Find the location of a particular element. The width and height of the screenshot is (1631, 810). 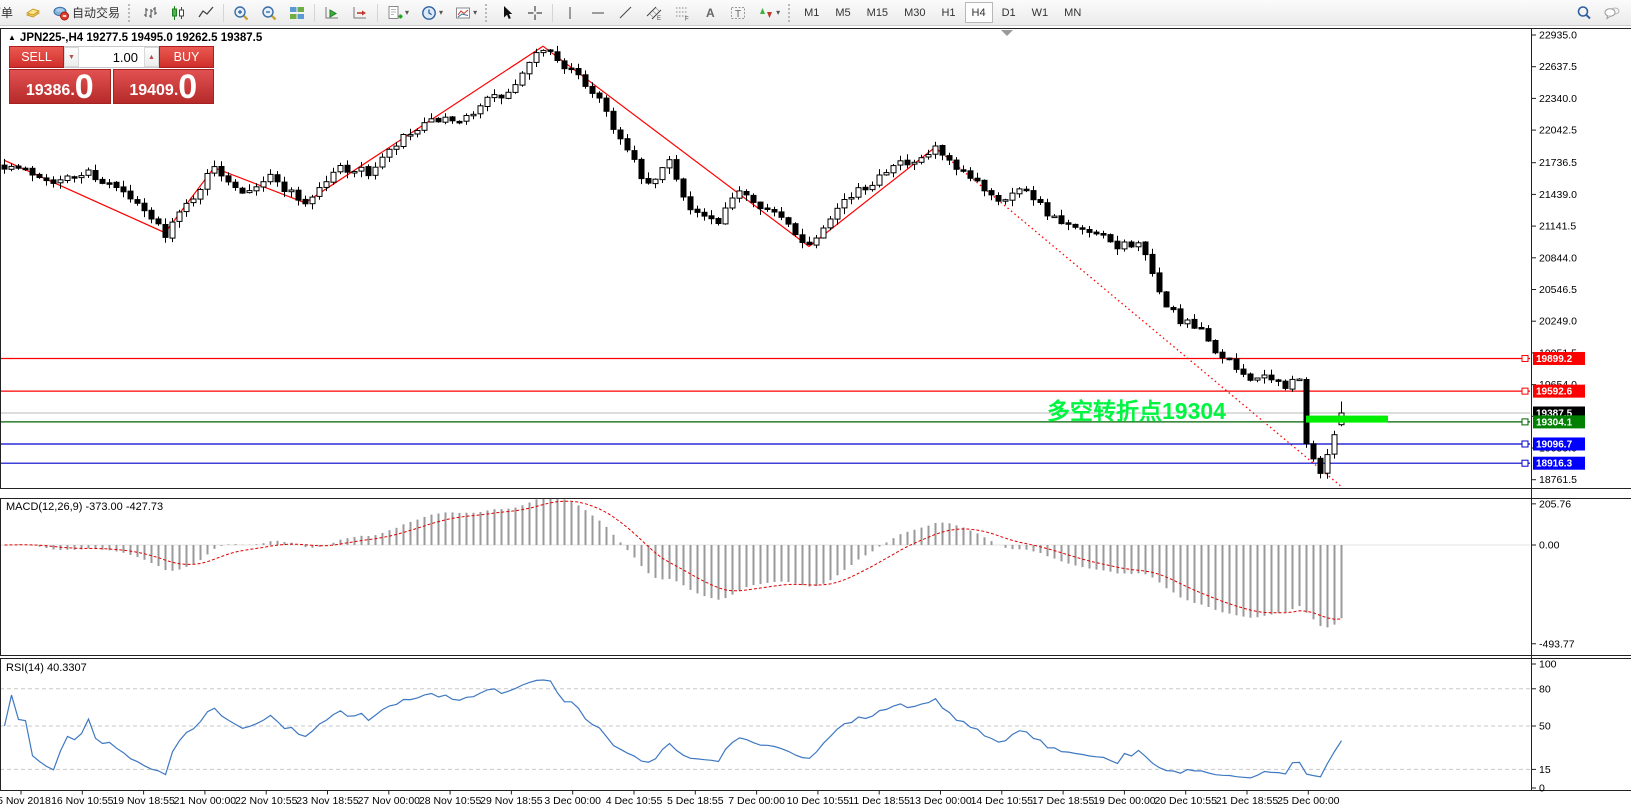

svg-text: 22637.5 is located at coordinates (1558, 67).